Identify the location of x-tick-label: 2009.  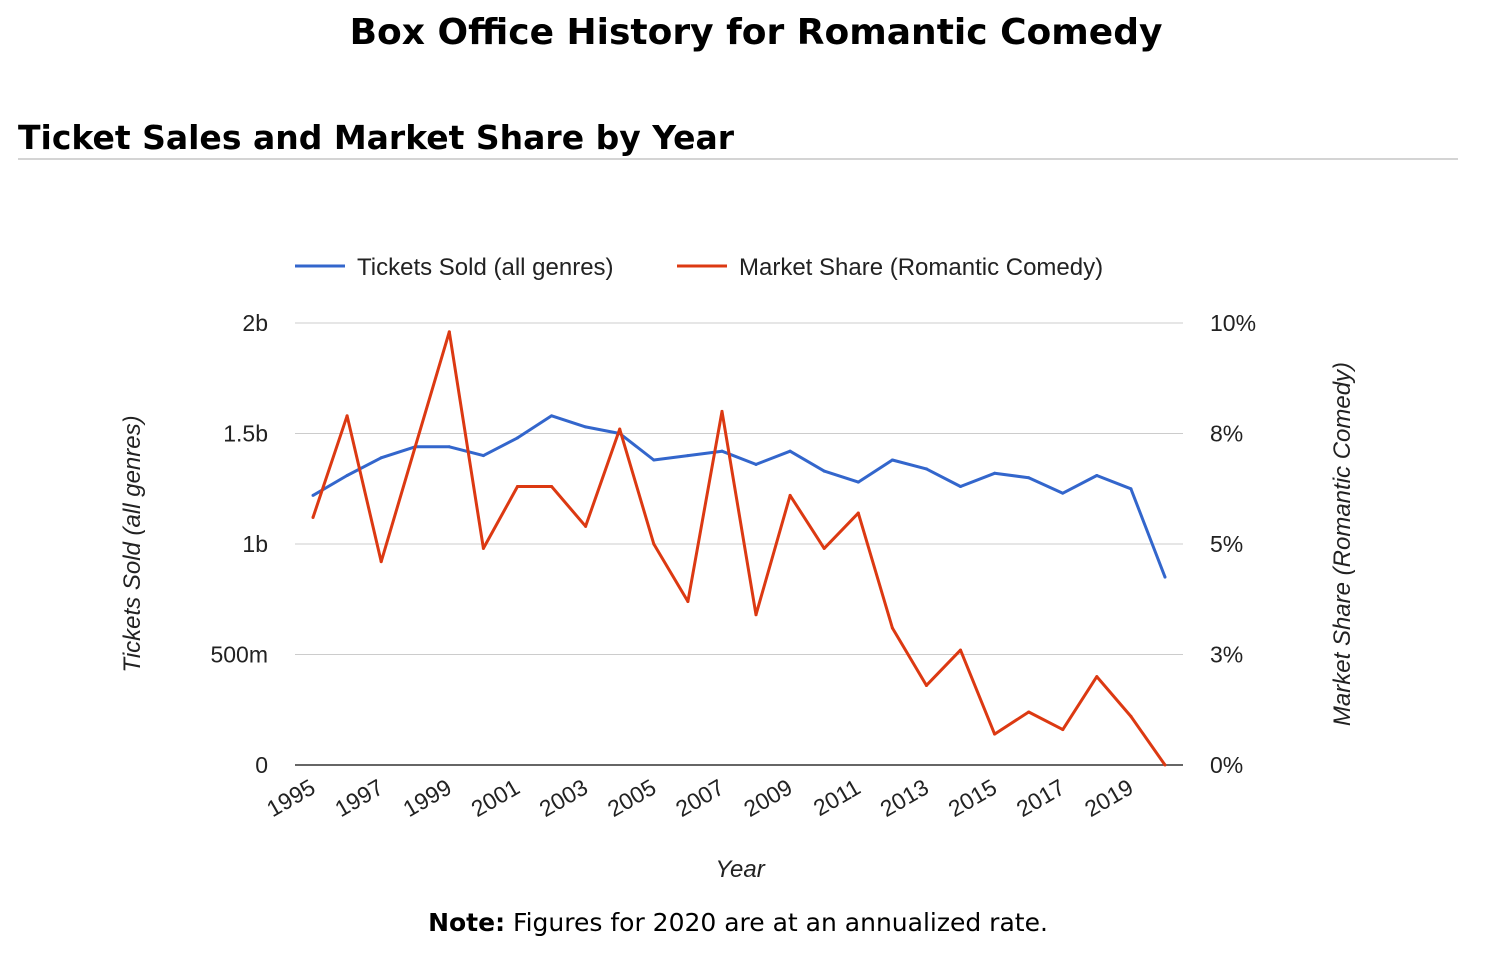
(767, 798).